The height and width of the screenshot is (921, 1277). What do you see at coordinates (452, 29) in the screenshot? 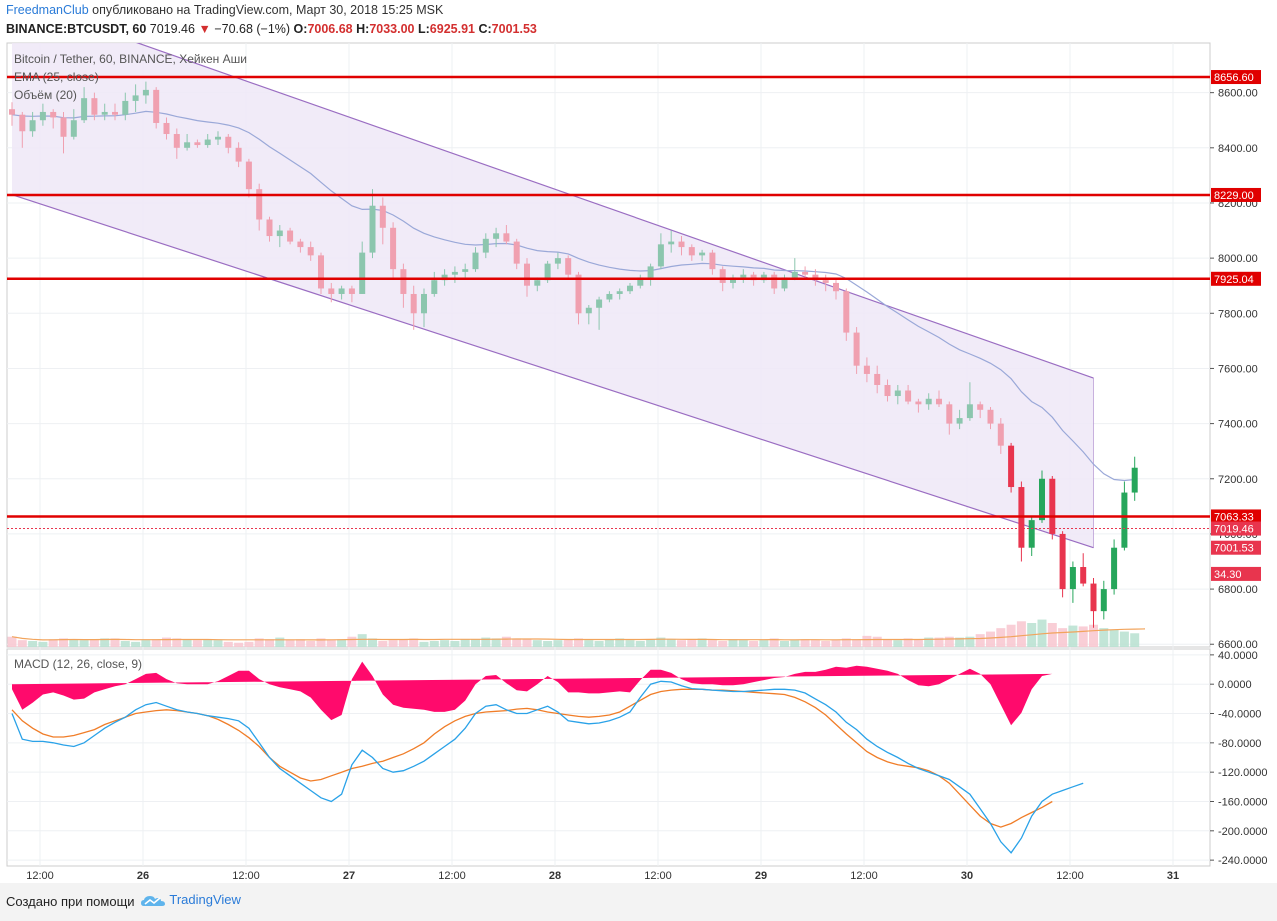
I see `low-value: 6925.91` at bounding box center [452, 29].